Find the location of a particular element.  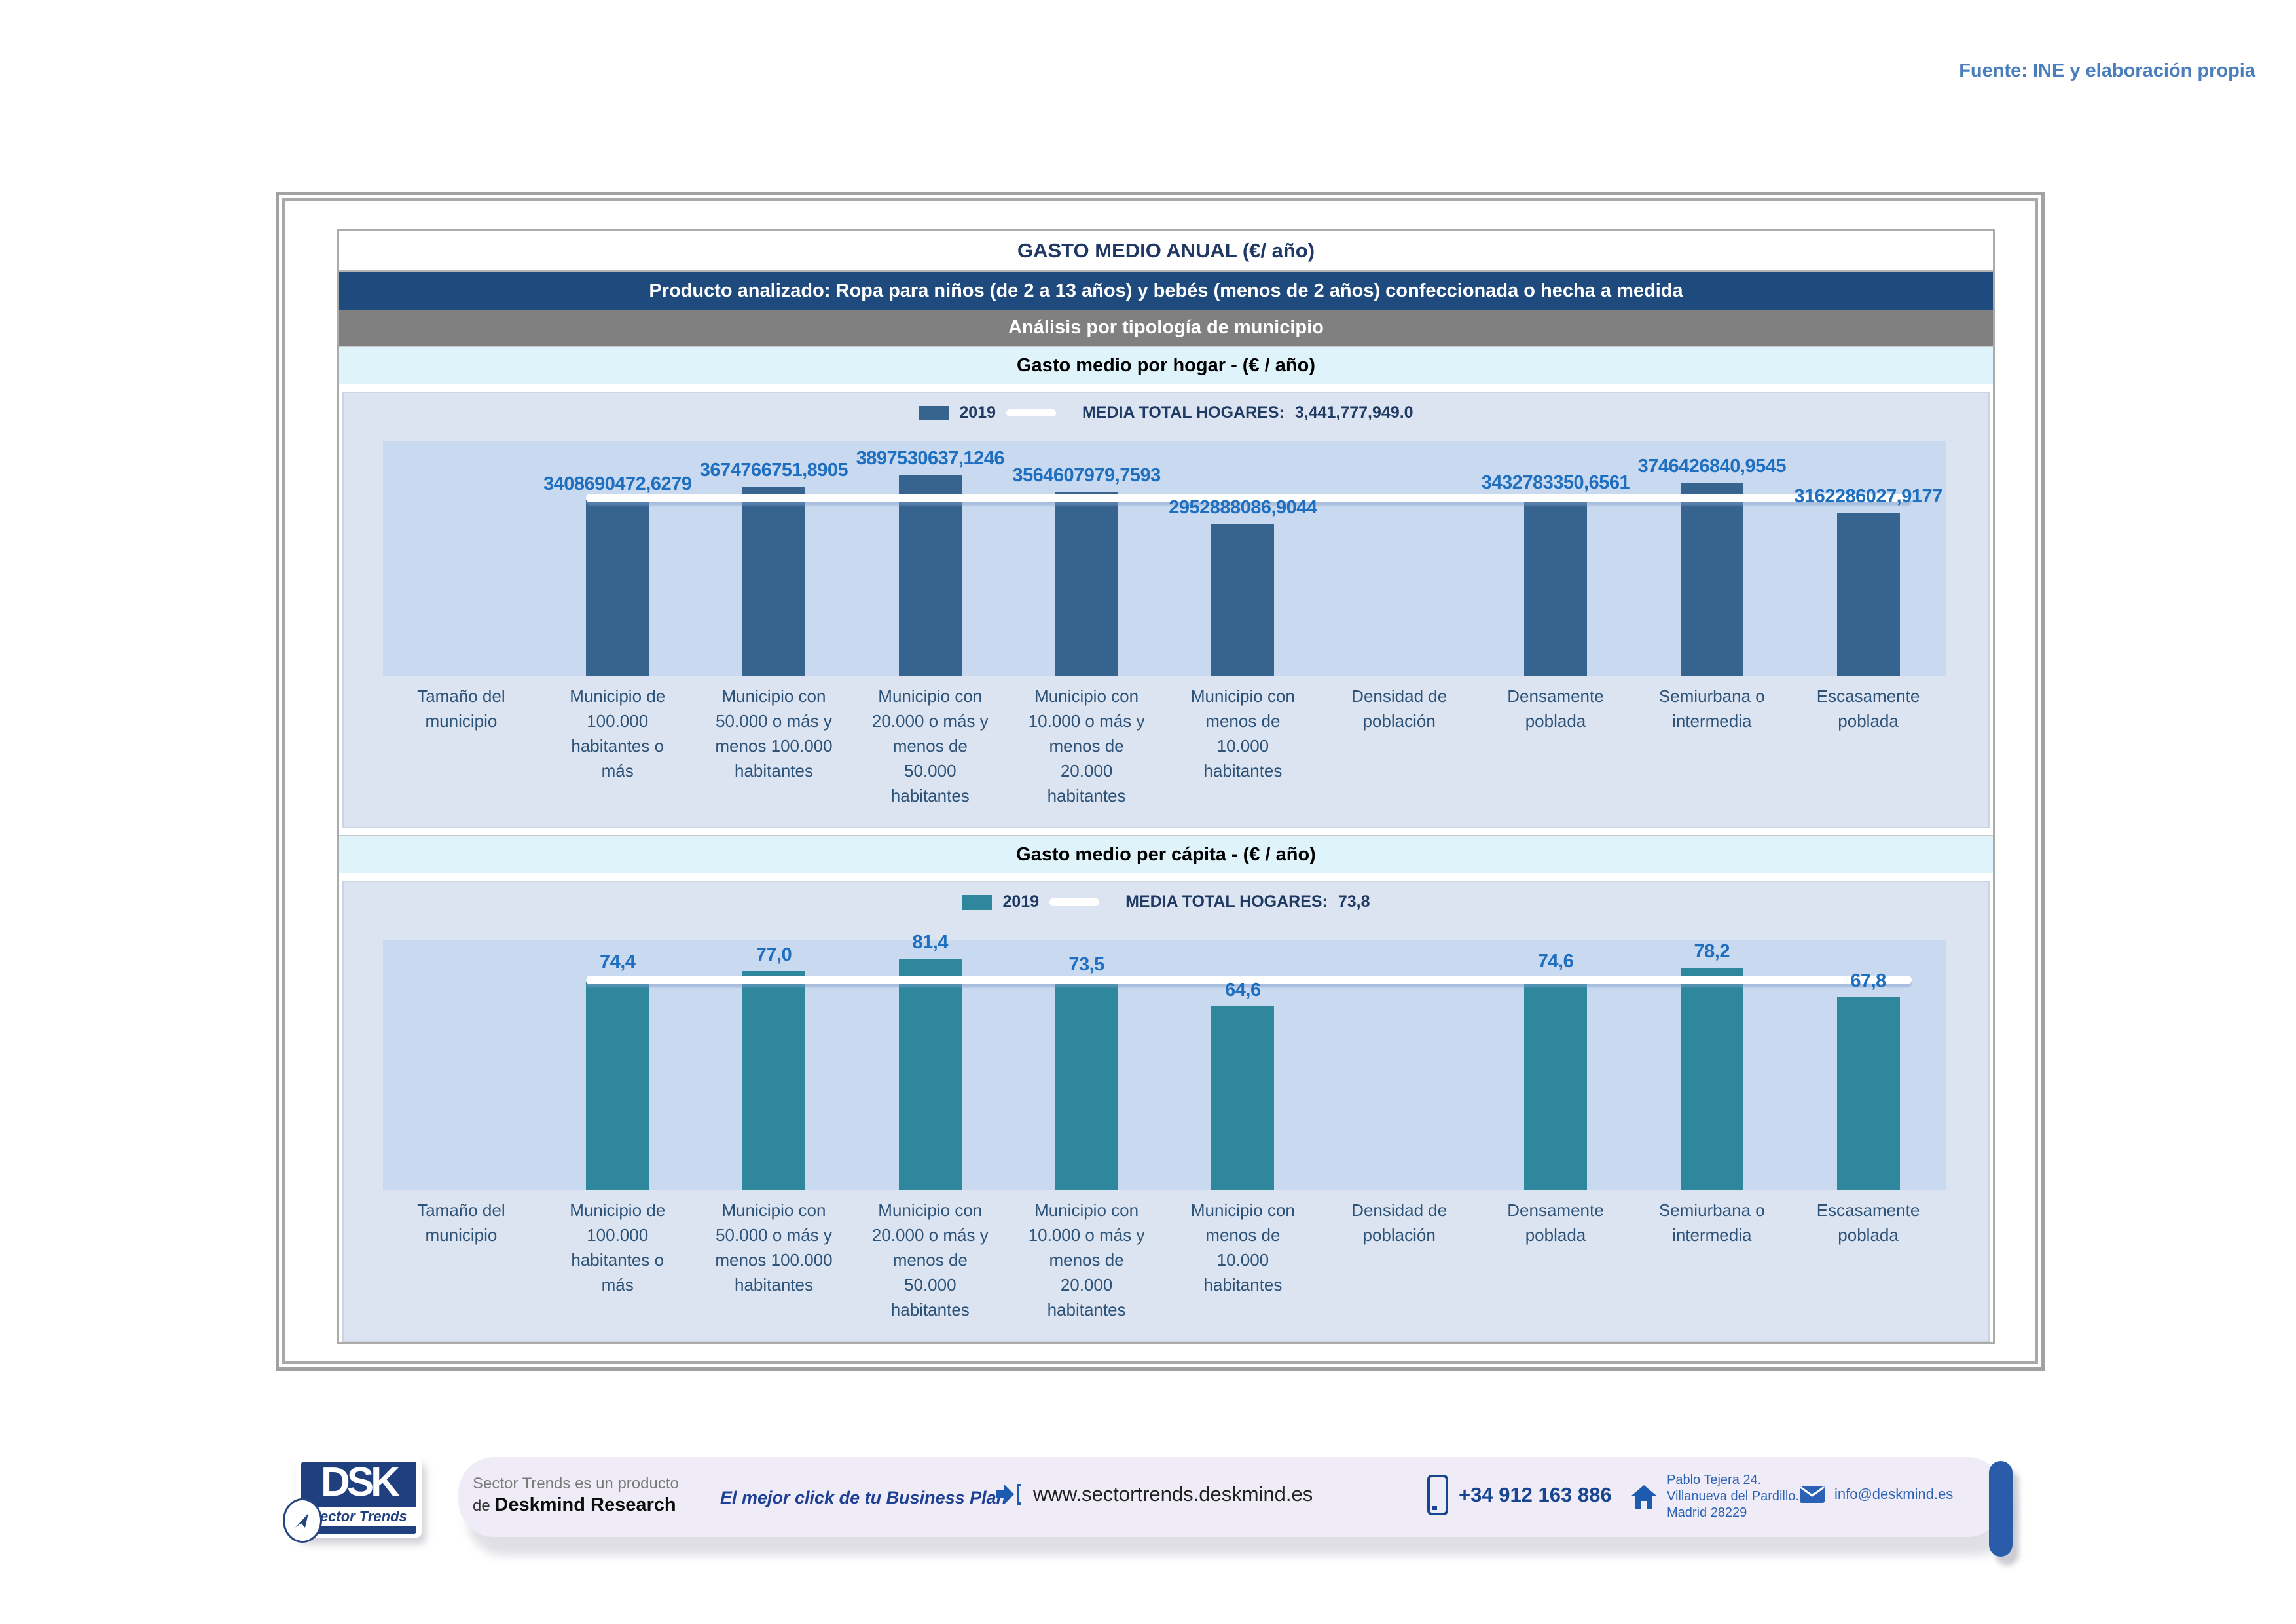

chart-column: 3162286027,9177 is located at coordinates (1868, 558).